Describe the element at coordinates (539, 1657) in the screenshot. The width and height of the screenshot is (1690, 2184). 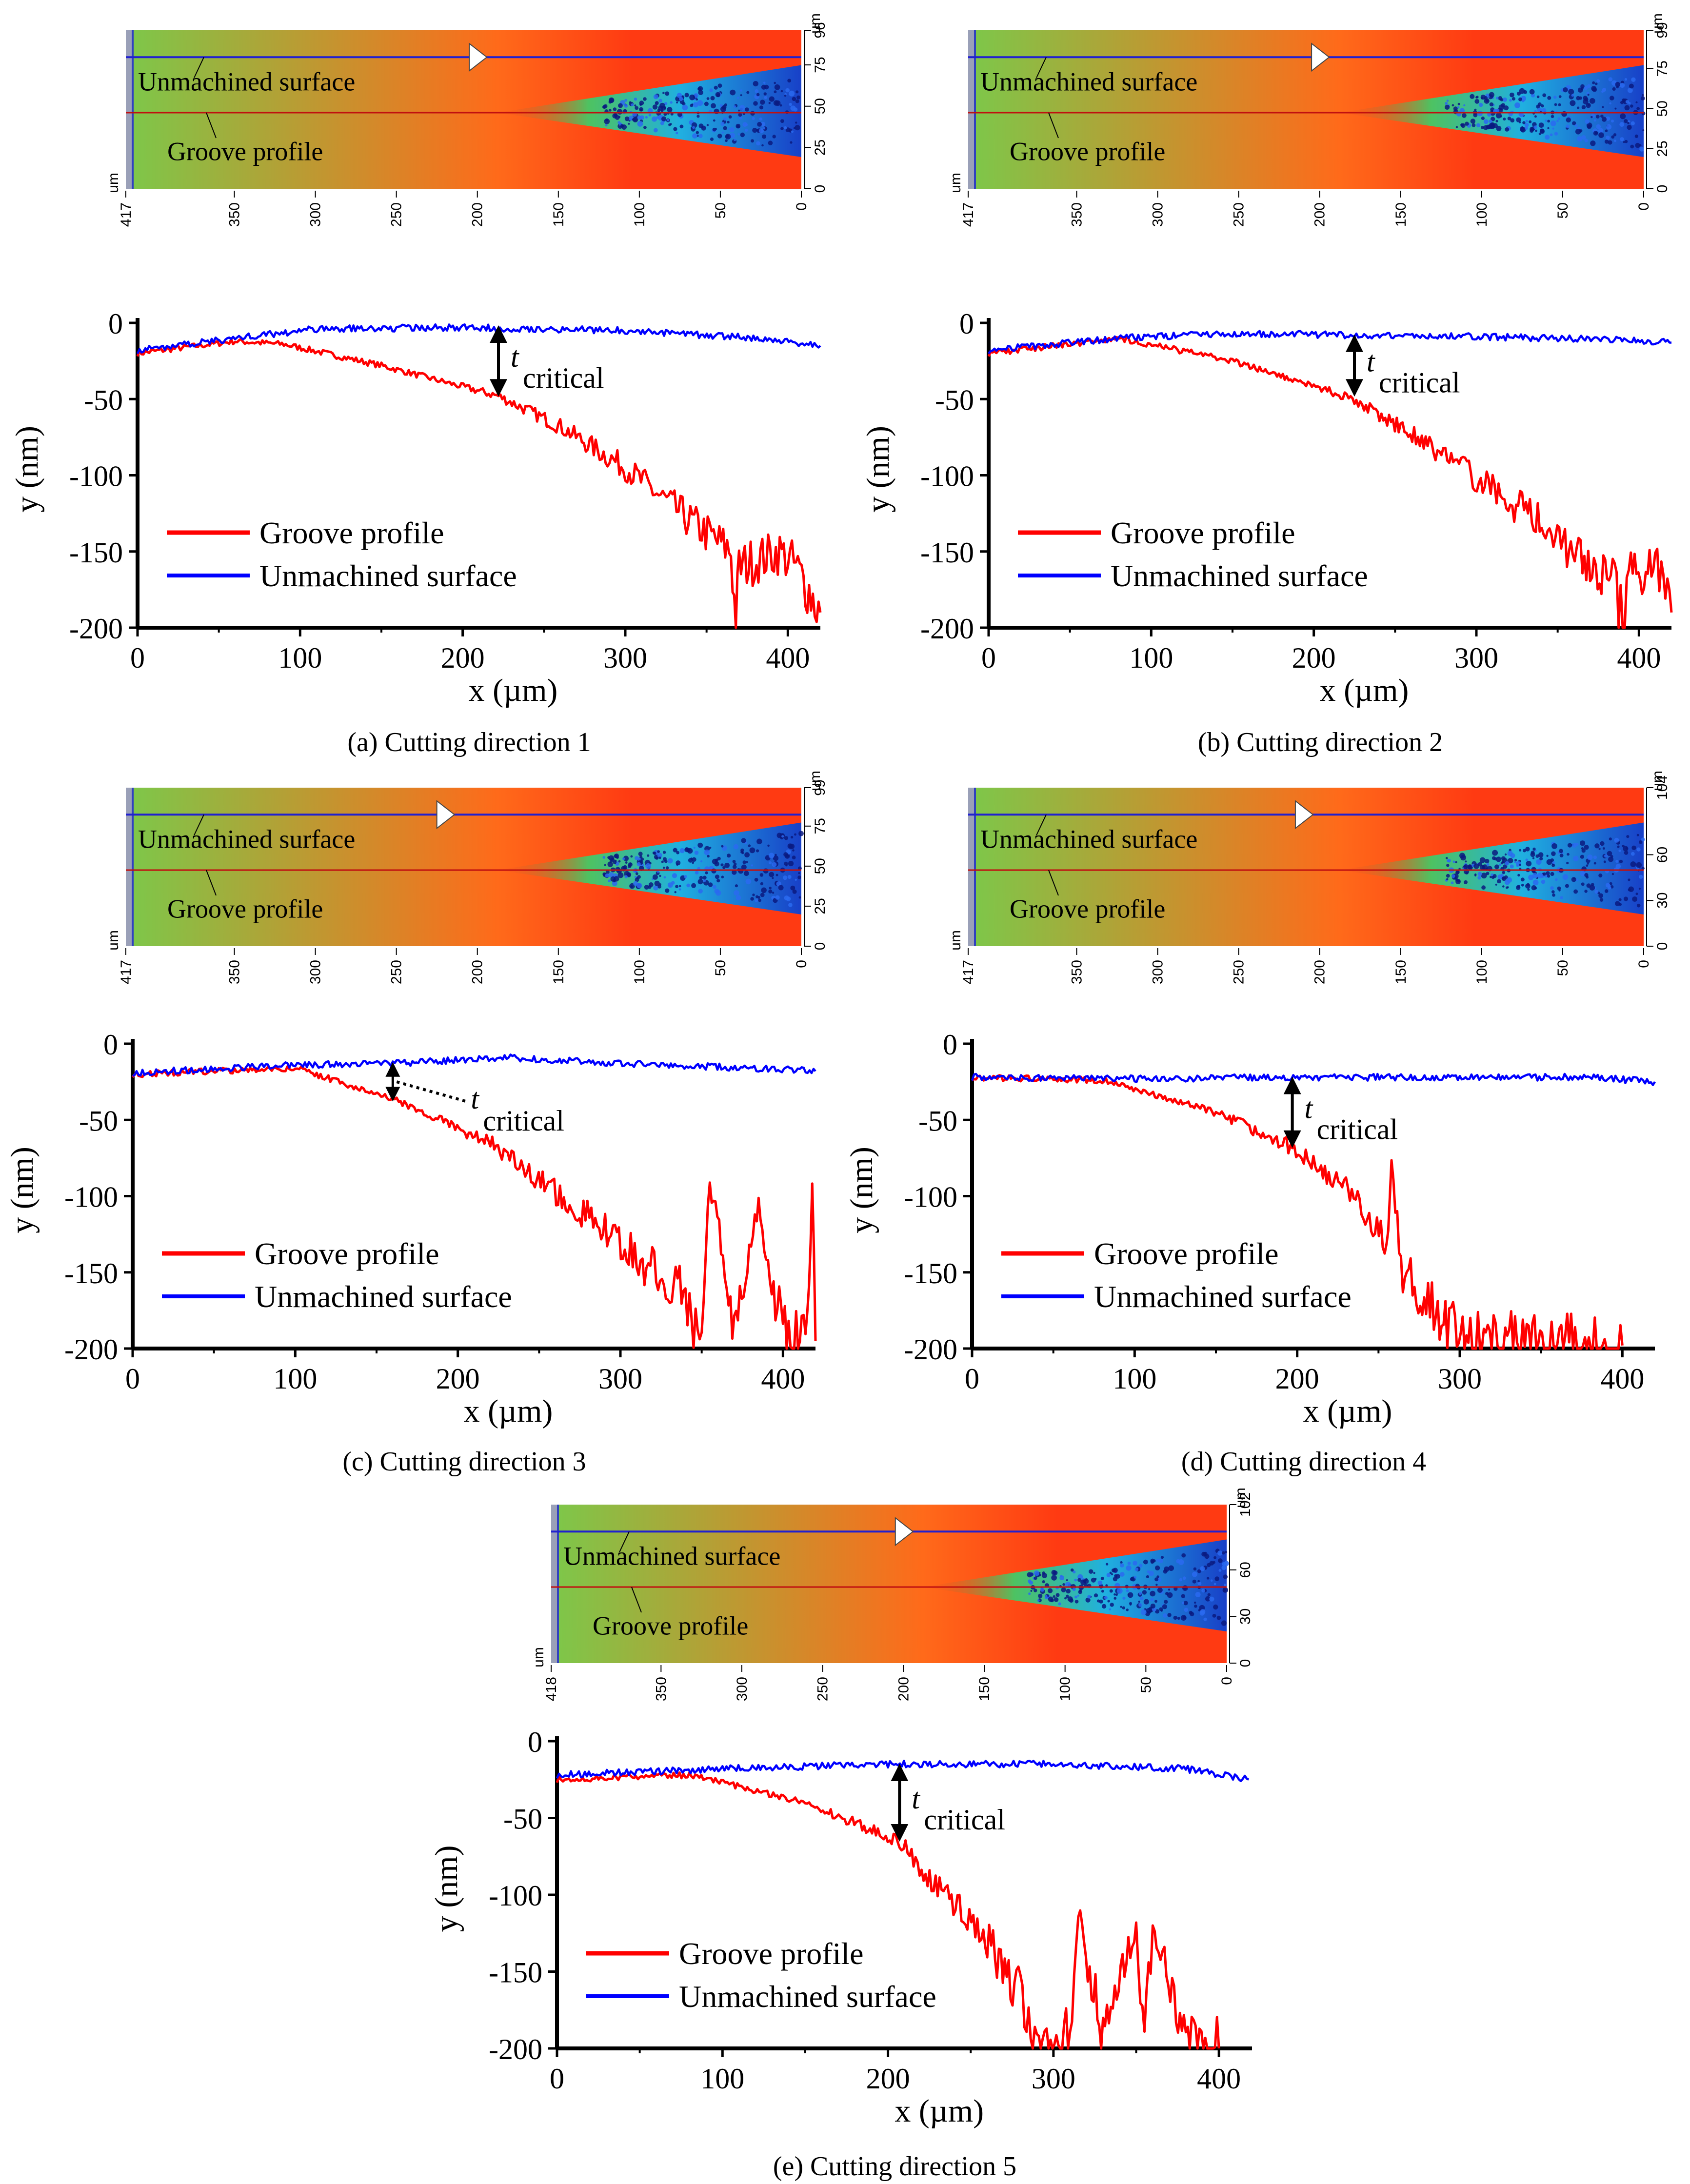
I see `map-unit-left: um` at that location.